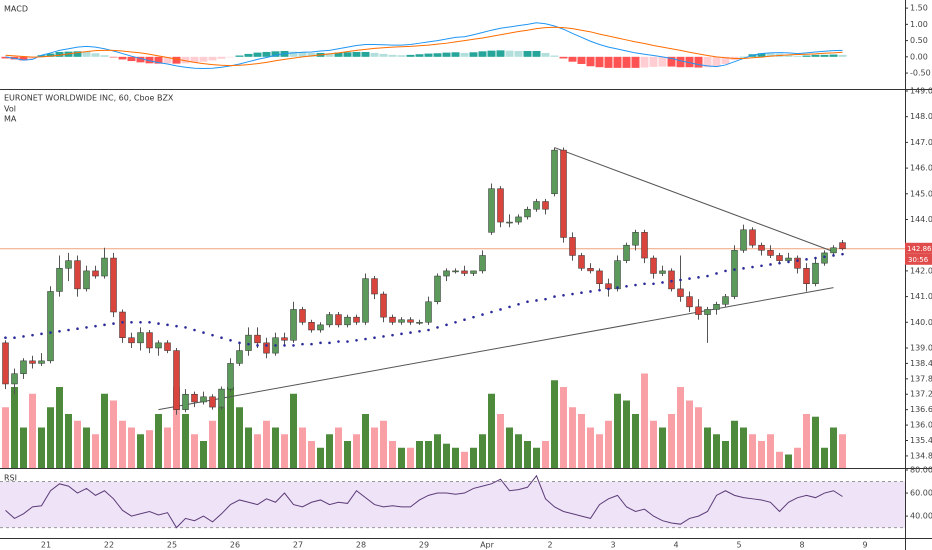 This screenshot has height=550, width=932. What do you see at coordinates (921, 142) in the screenshot?
I see `y-tick-label: 147.00` at bounding box center [921, 142].